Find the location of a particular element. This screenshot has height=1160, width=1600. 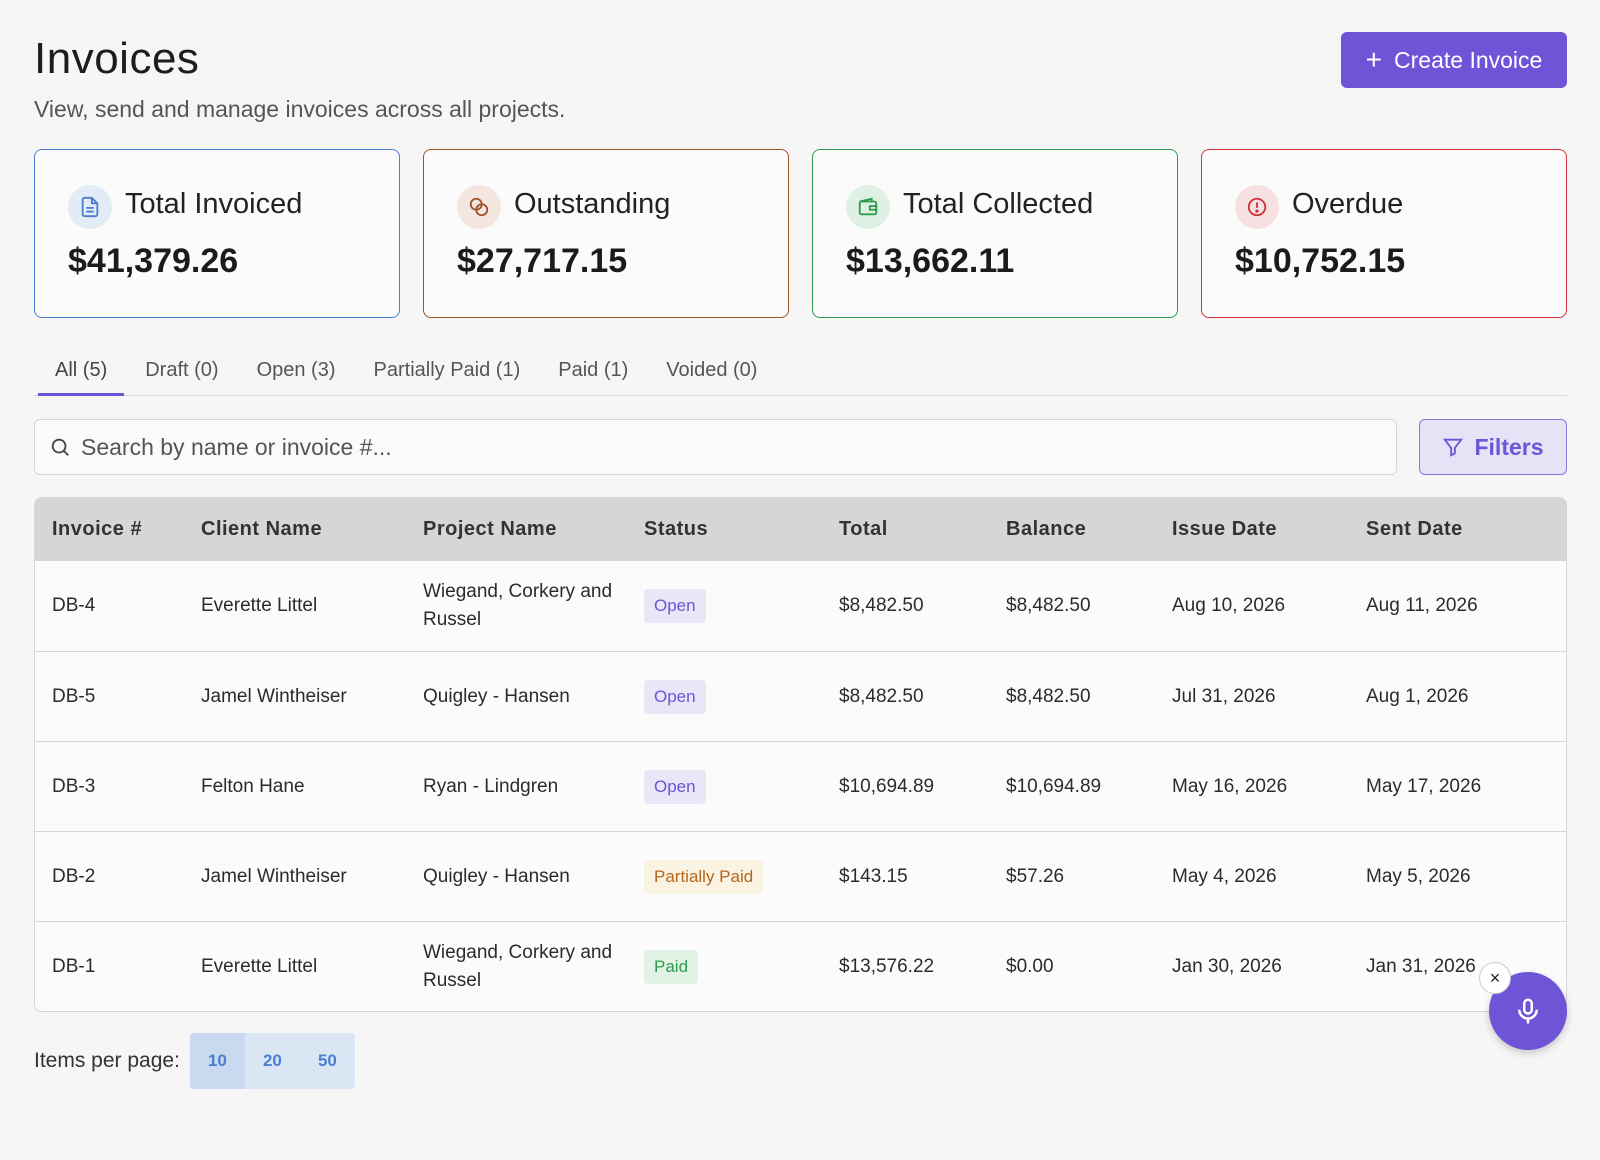

invoice-number: DB-2 is located at coordinates (74, 876).